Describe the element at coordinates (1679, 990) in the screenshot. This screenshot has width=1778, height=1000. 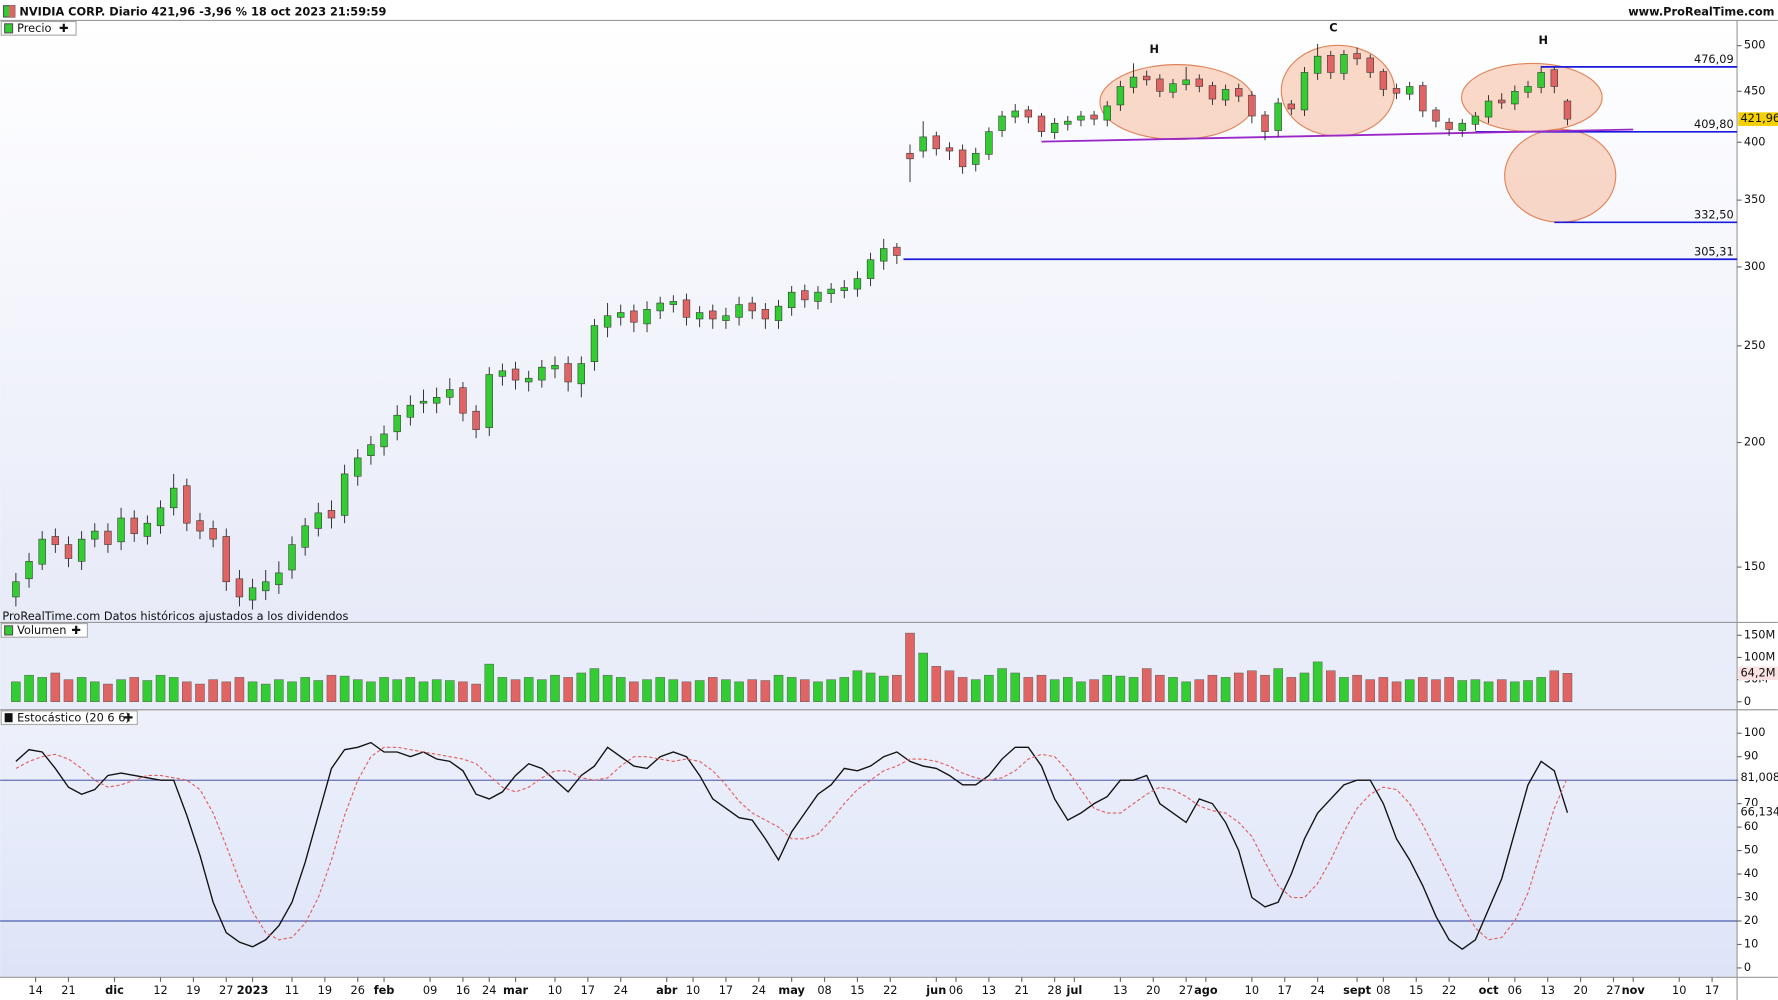
I see `x-tick-label: 10` at that location.